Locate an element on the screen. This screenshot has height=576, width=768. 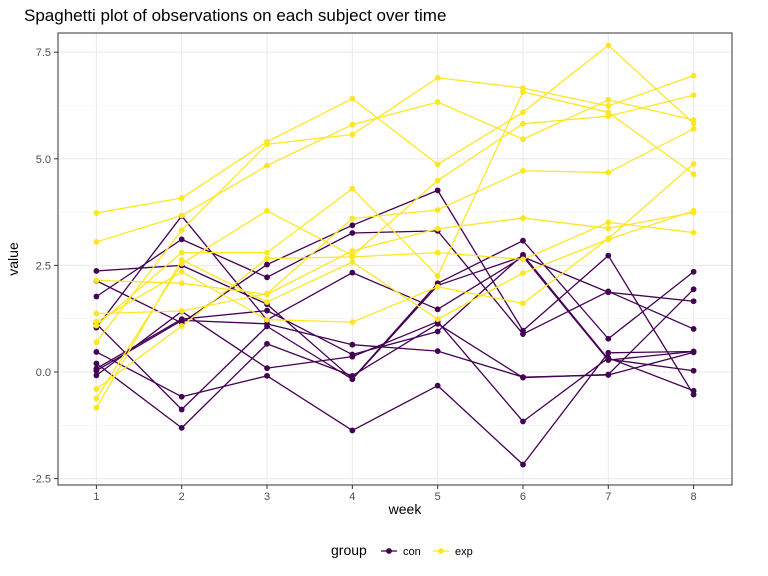
y-axis-title: value is located at coordinates (13, 259).